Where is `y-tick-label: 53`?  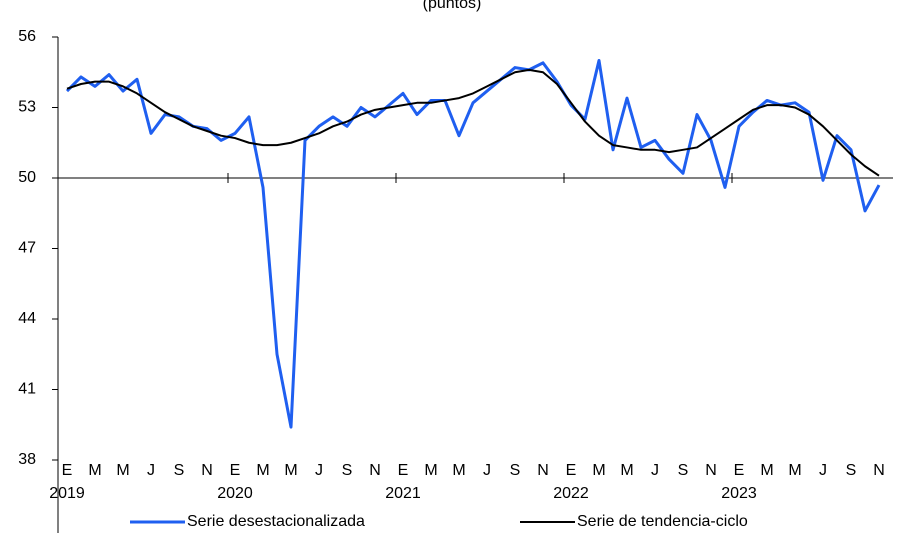 y-tick-label: 53 is located at coordinates (27, 107).